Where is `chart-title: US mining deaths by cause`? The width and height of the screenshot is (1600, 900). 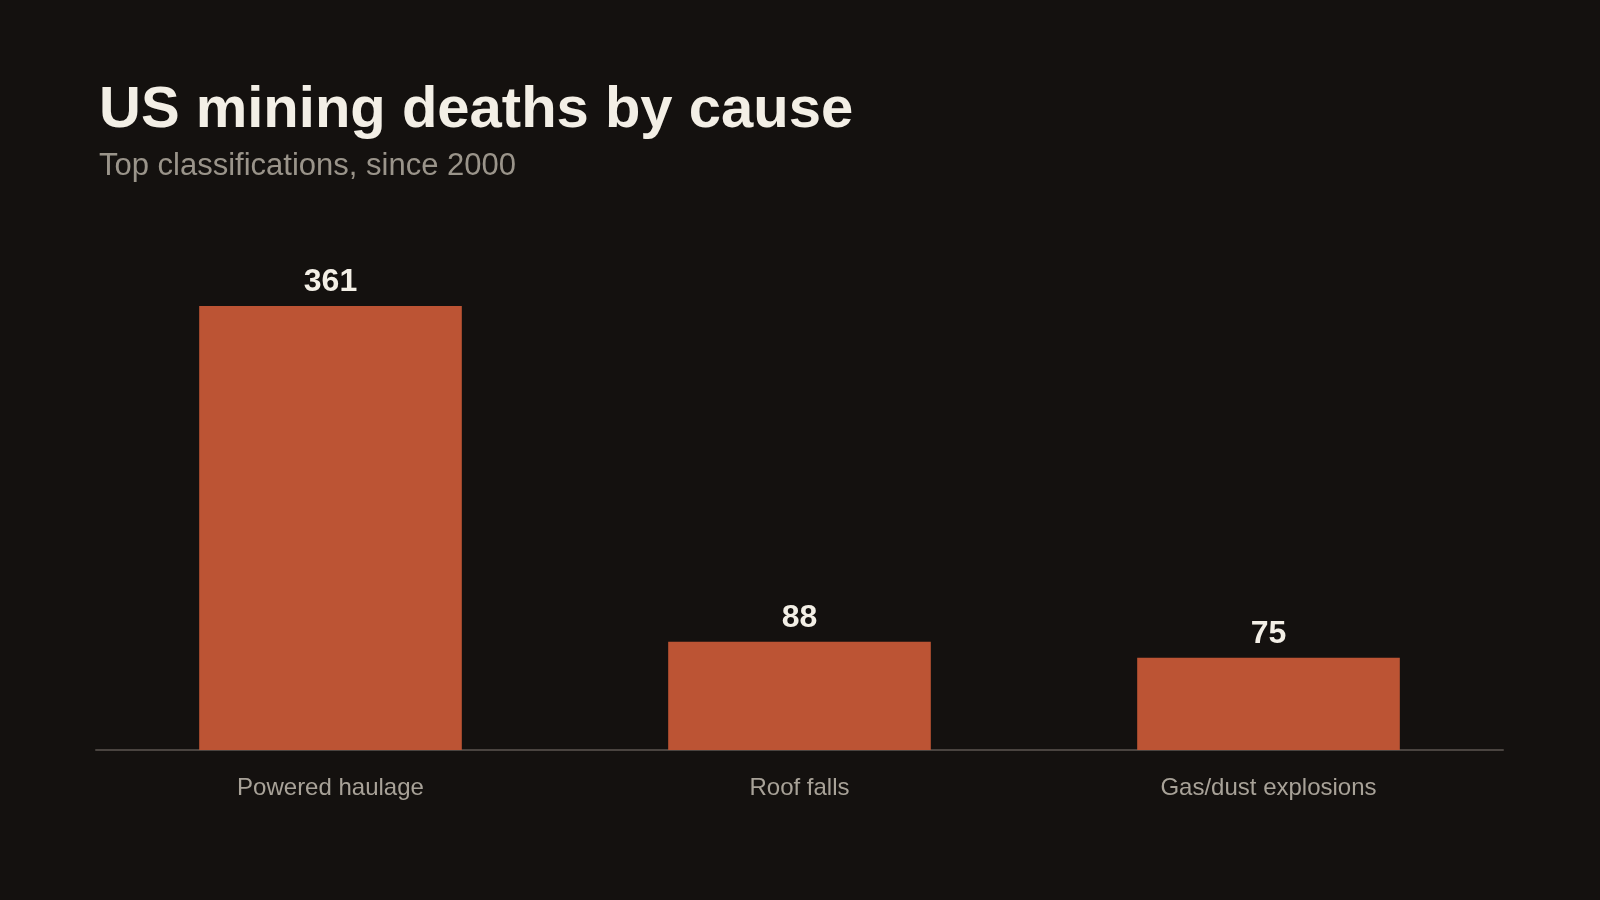
chart-title: US mining deaths by cause is located at coordinates (476, 106).